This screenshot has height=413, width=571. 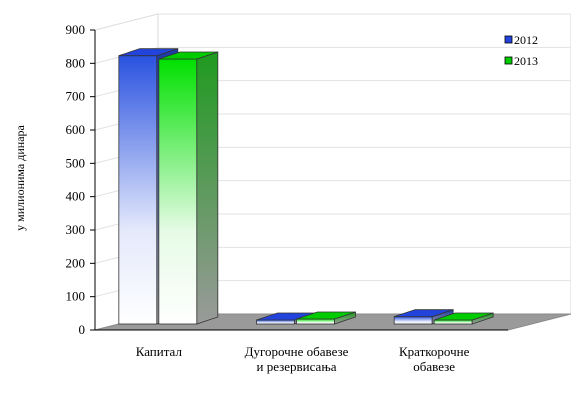 What do you see at coordinates (526, 61) in the screenshot?
I see `legend-label: 2013` at bounding box center [526, 61].